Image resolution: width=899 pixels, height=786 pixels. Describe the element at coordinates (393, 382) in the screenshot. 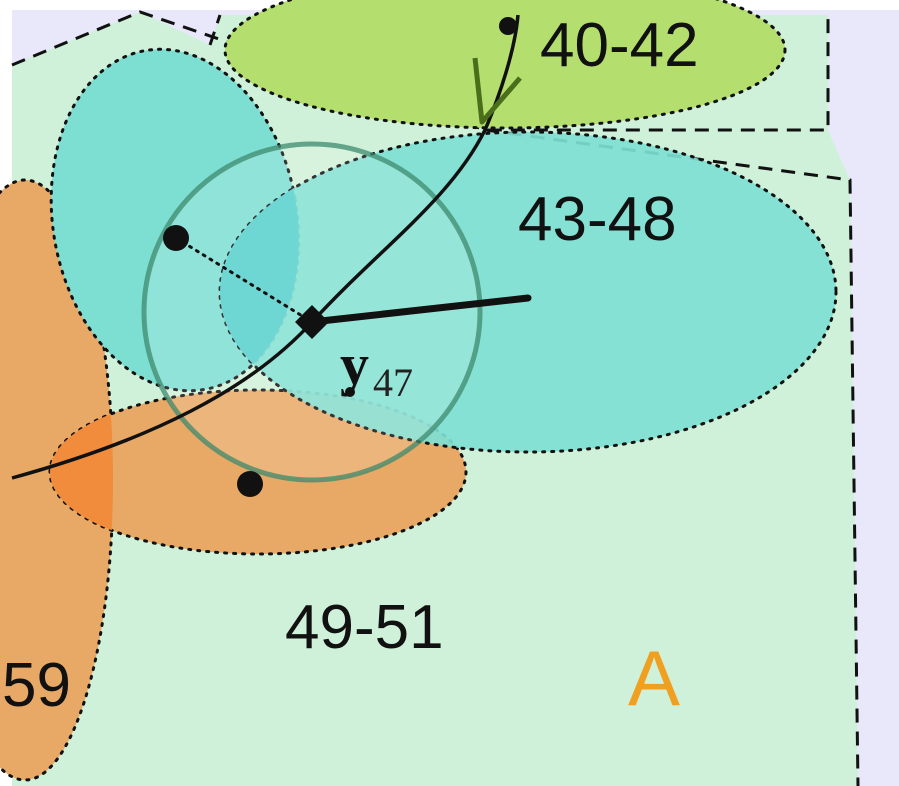

I see `variable-subscript: 47` at that location.